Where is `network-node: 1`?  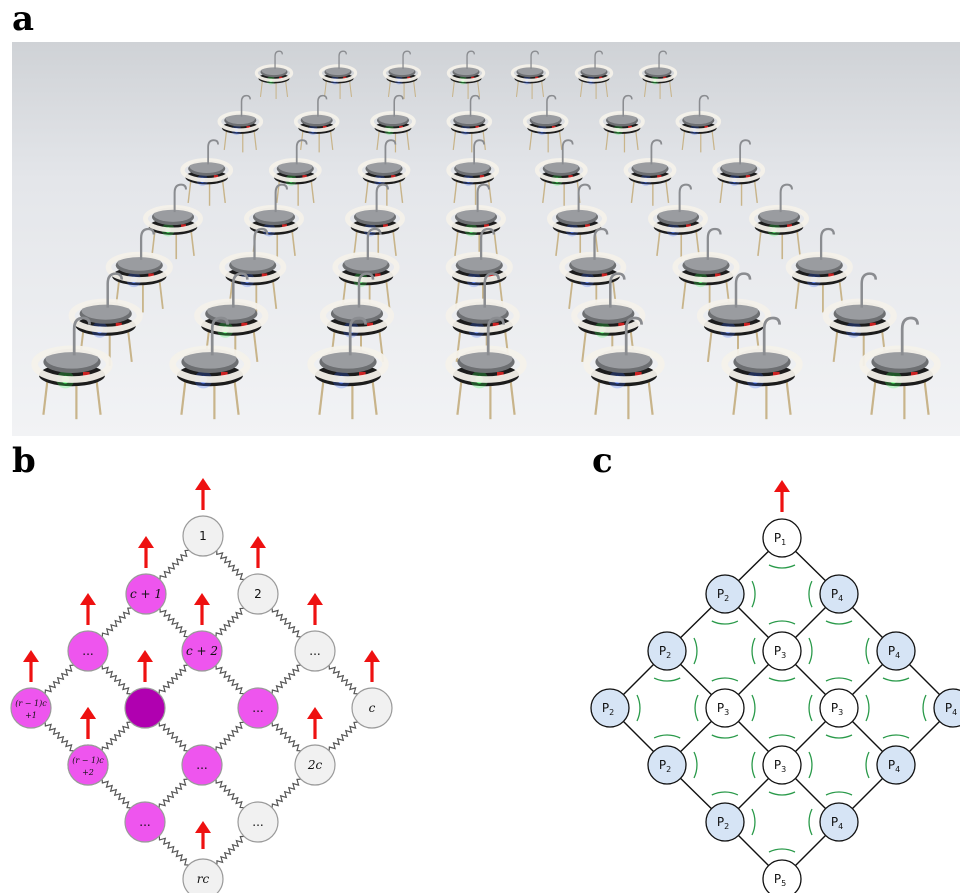 network-node: 1 is located at coordinates (203, 536).